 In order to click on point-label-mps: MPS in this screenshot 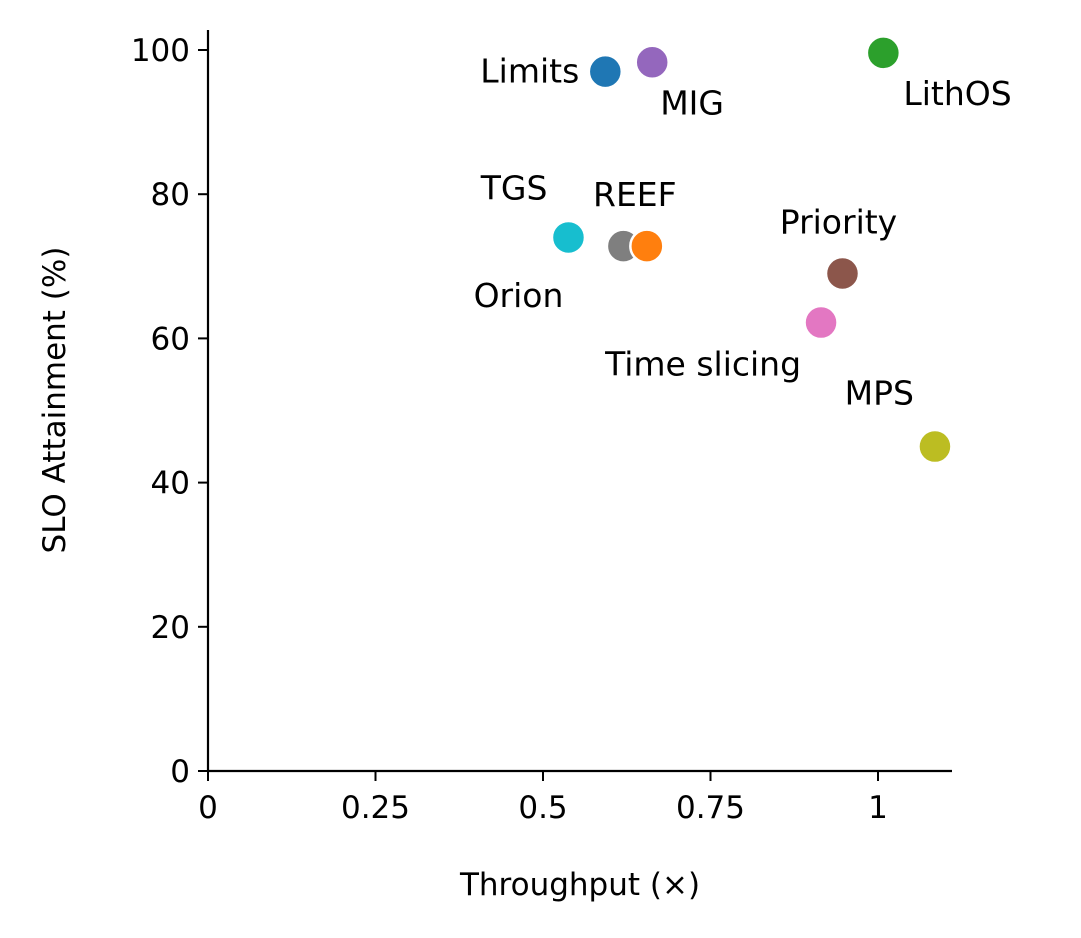, I will do `click(879, 393)`.